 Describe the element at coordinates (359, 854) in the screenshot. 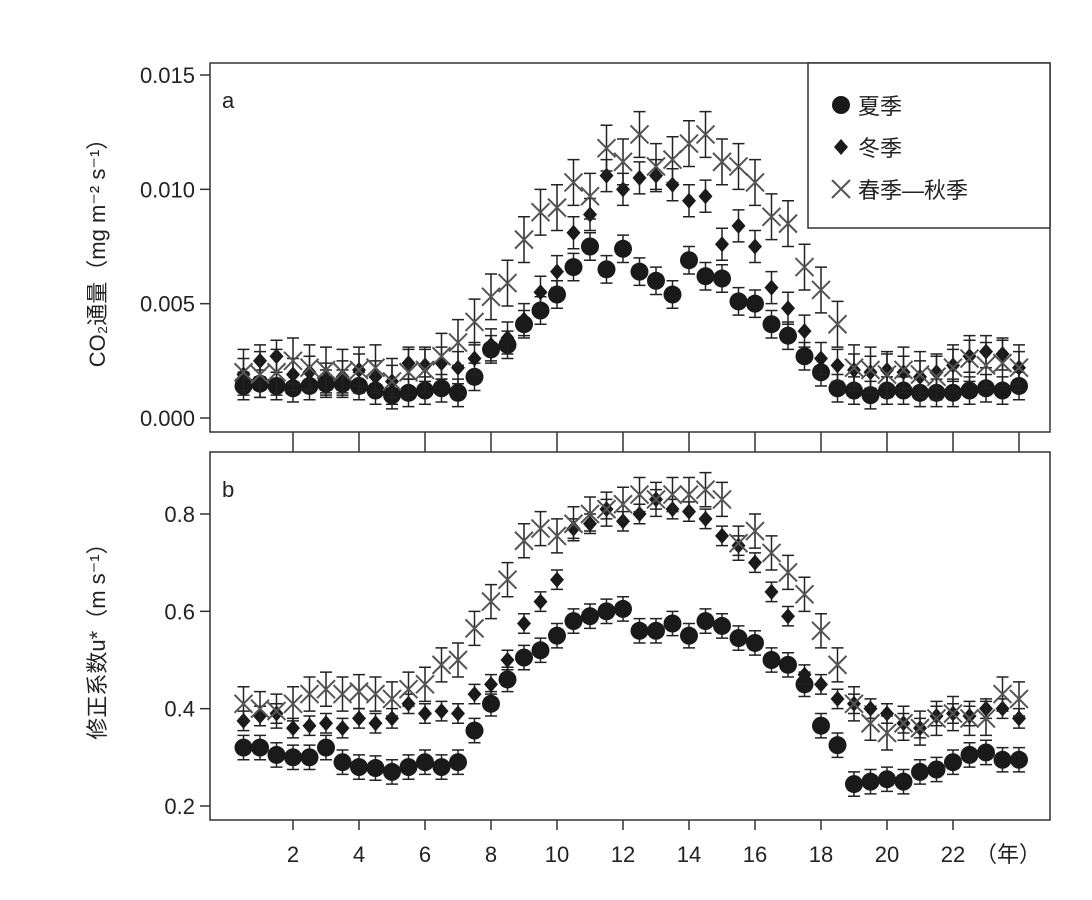

I see `x-tick-label: 4` at that location.